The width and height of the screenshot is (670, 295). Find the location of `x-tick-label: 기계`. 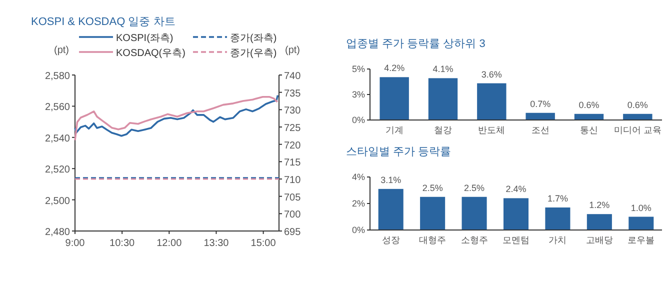

x-tick-label: 기계 is located at coordinates (394, 130).